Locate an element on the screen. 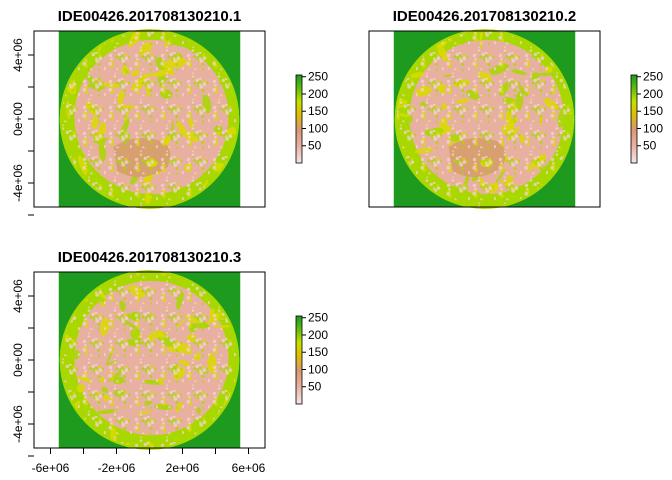  x-tick-label: -2e+06 is located at coordinates (117, 468).